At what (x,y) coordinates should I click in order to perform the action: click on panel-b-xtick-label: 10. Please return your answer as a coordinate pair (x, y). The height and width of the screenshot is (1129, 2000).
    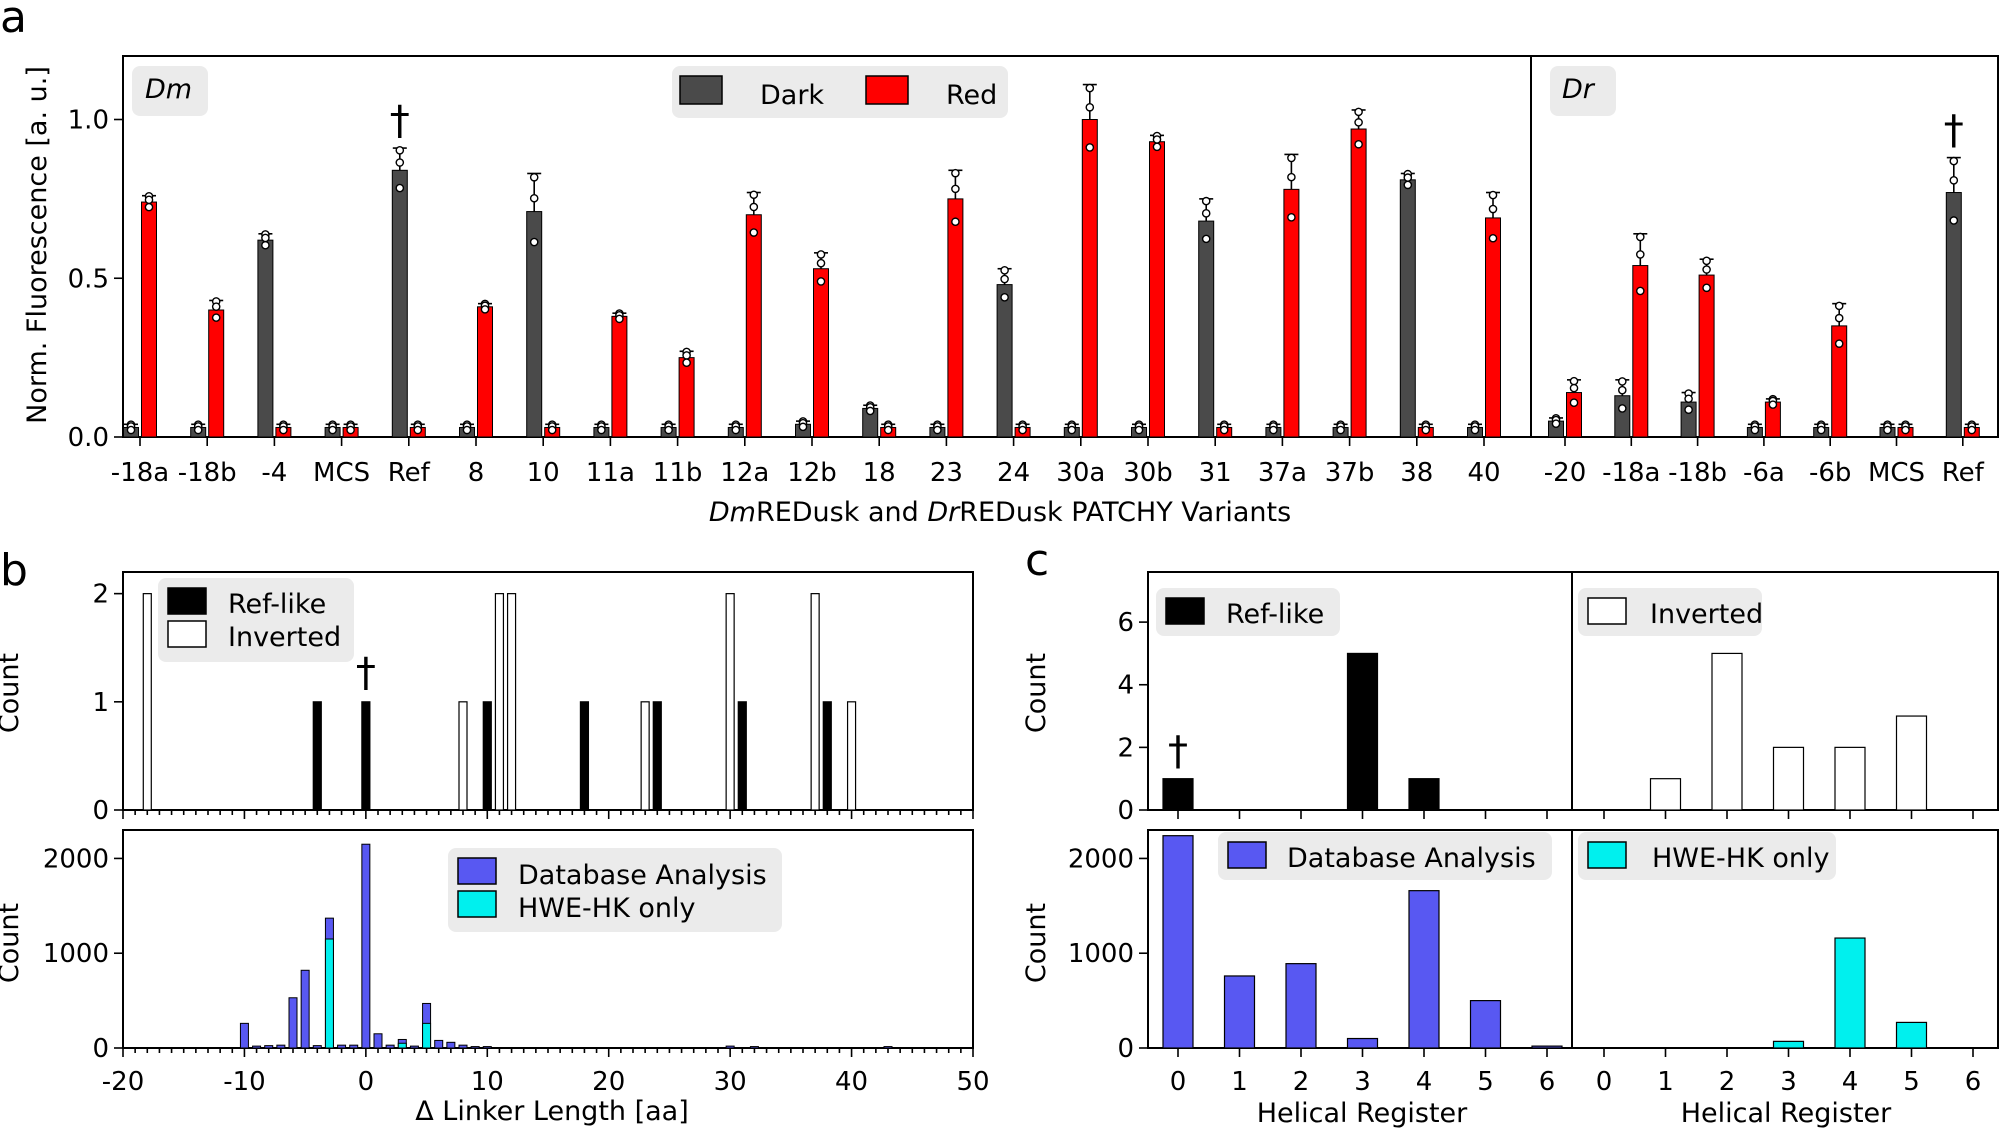
    Looking at the image, I should click on (487, 1082).